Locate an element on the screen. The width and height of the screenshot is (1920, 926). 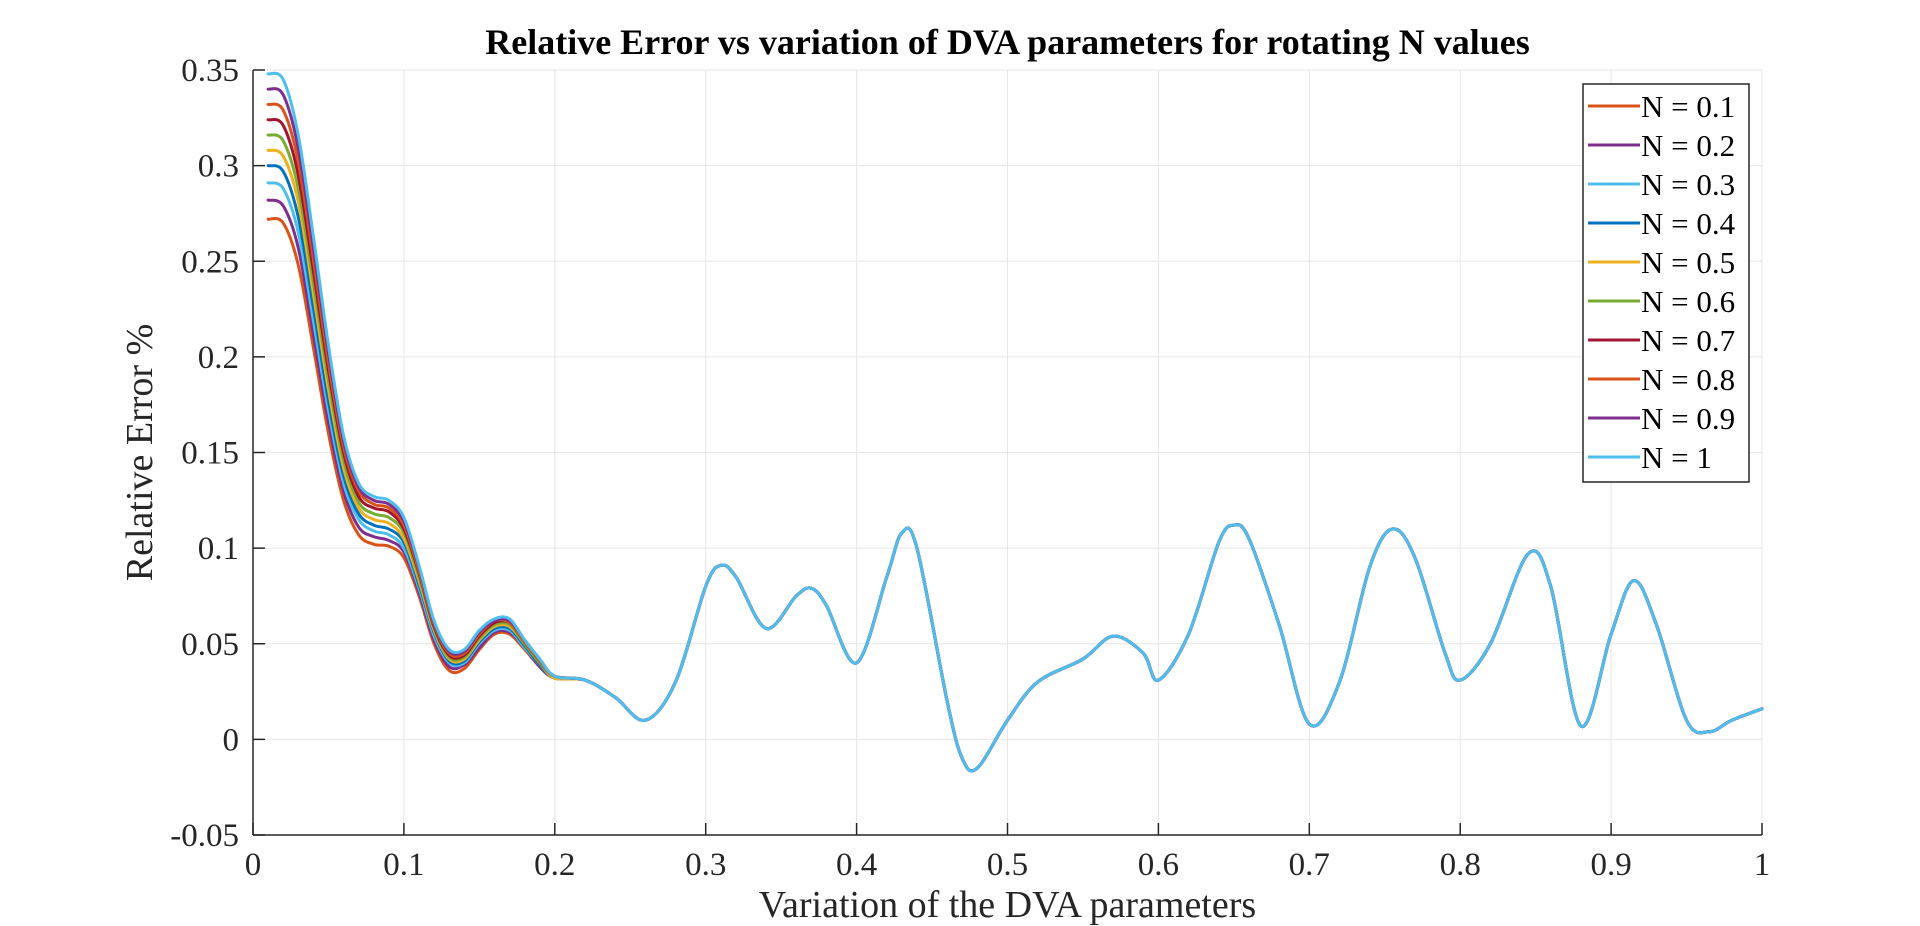
y-tick-label: 0.25 is located at coordinates (210, 262).